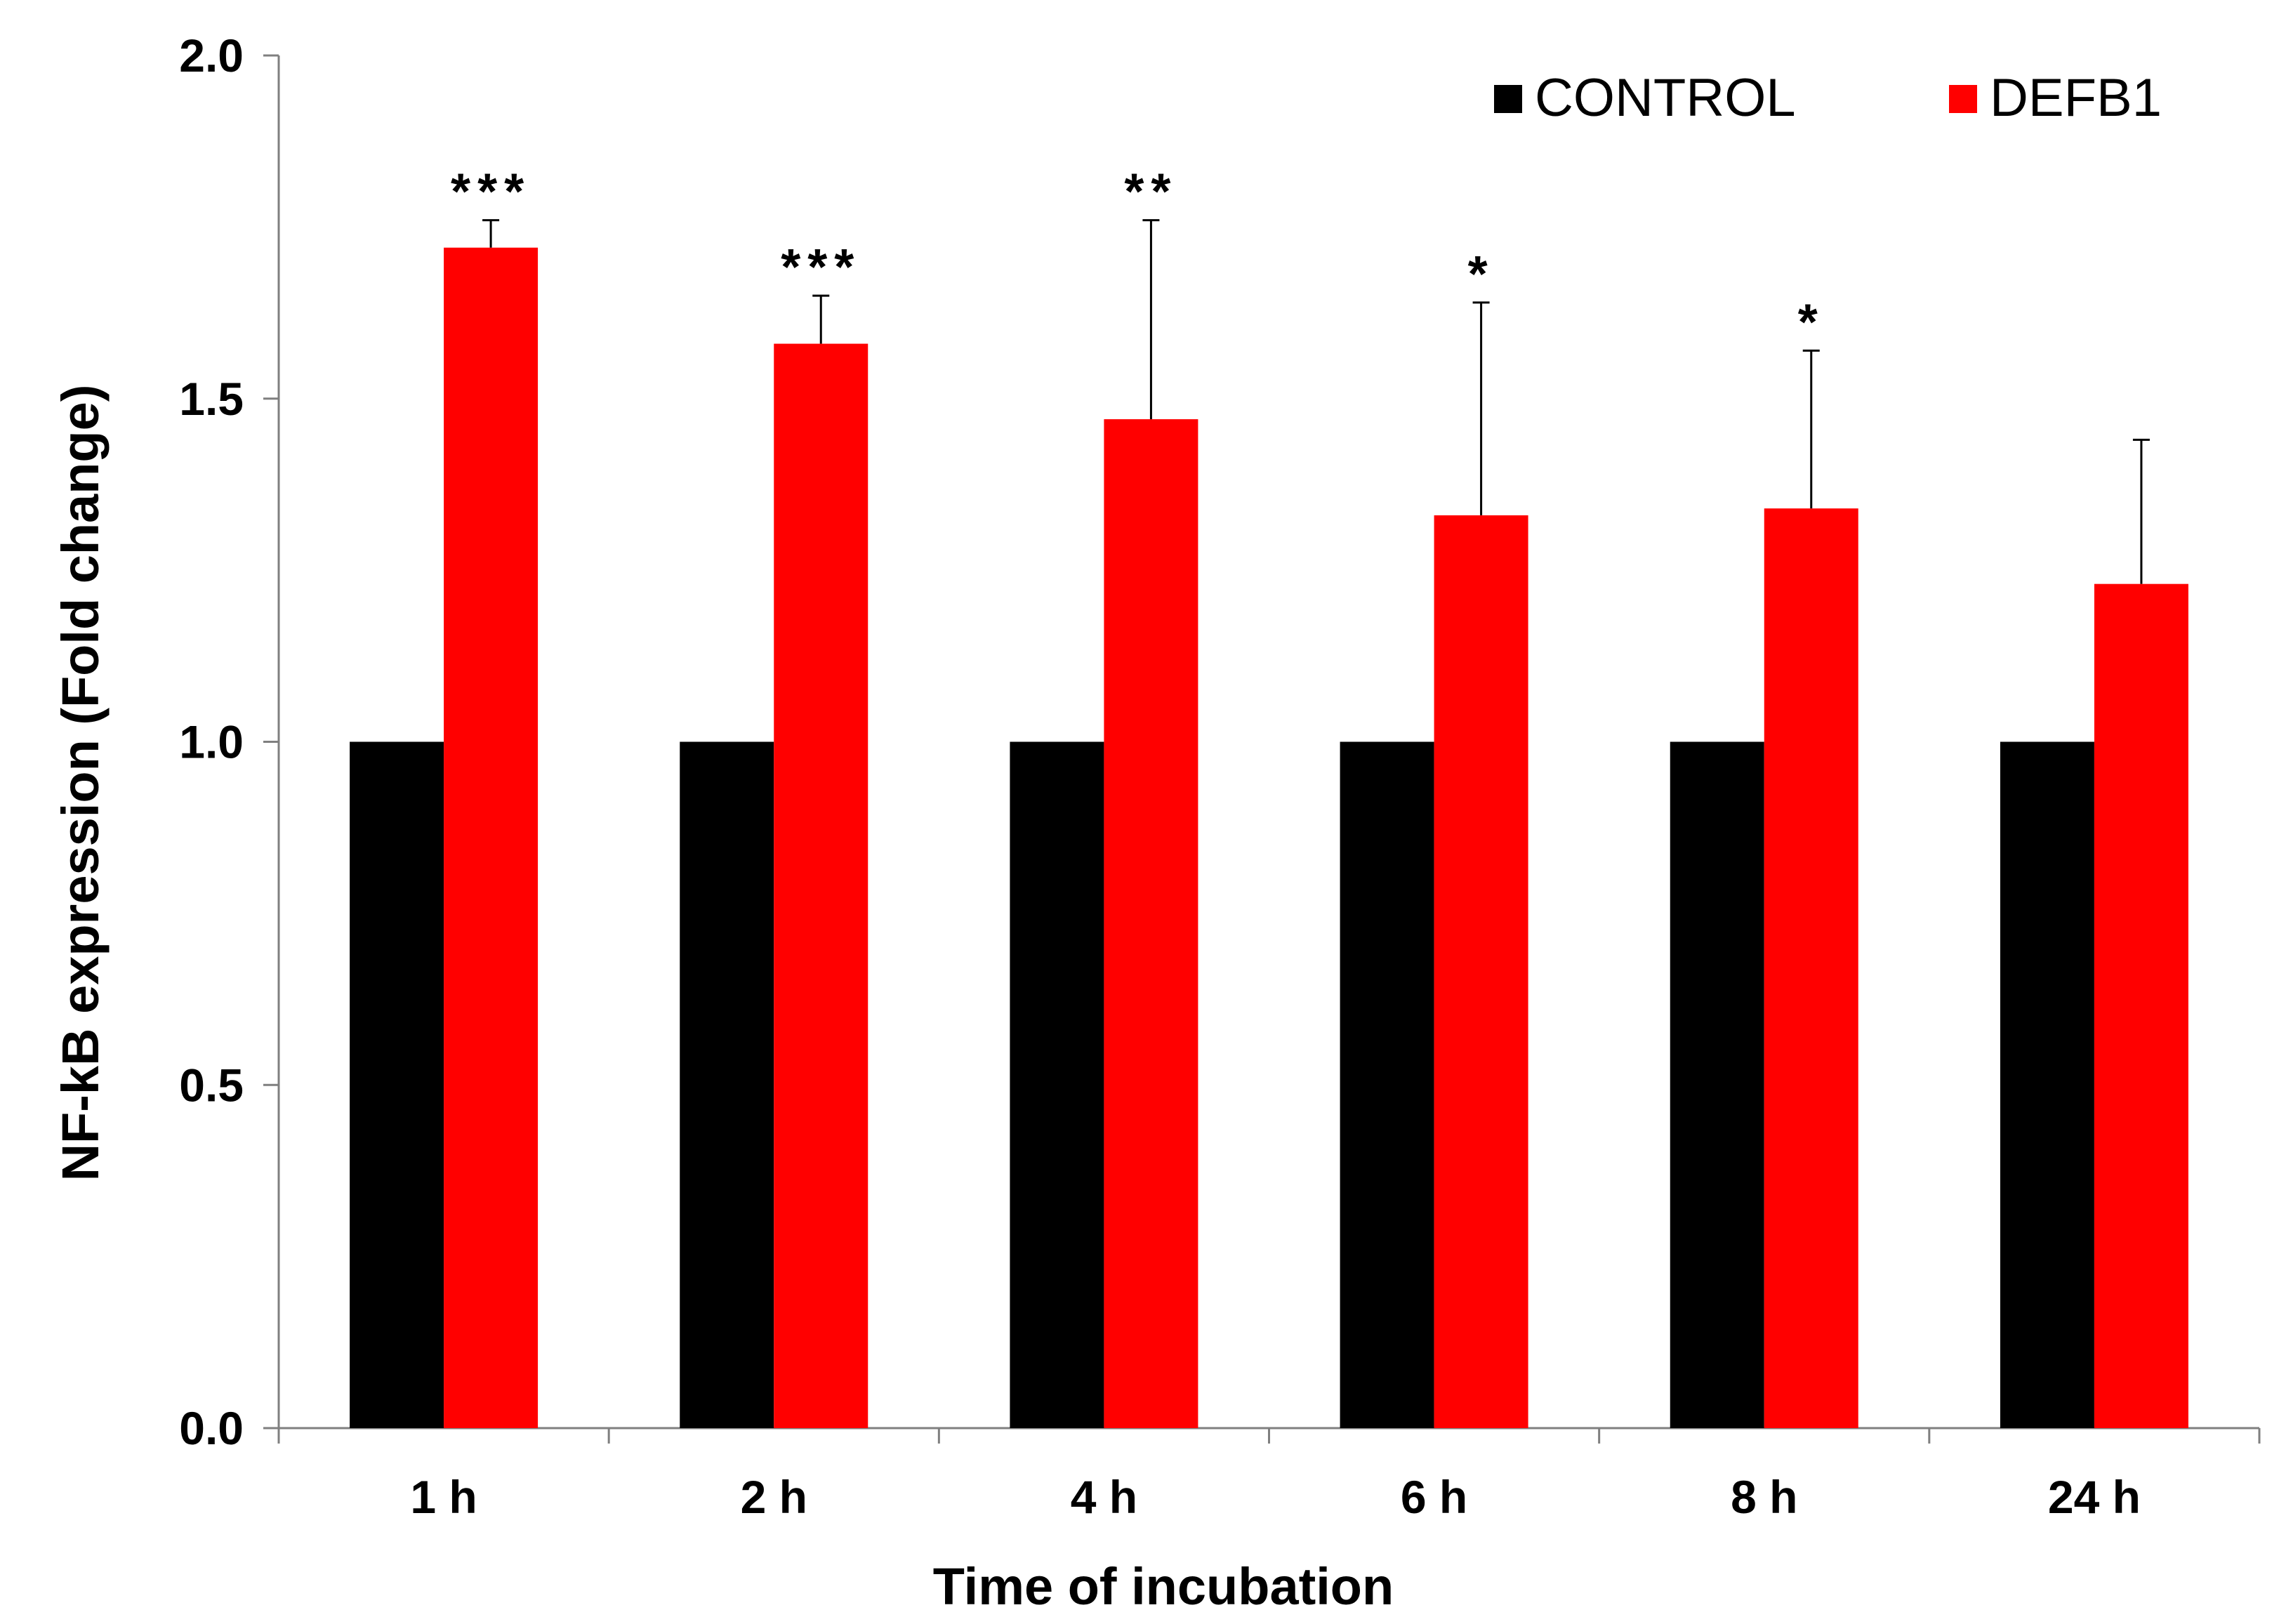 The height and width of the screenshot is (1624, 2279). What do you see at coordinates (727, 1084) in the screenshot?
I see `bar-control-2h` at bounding box center [727, 1084].